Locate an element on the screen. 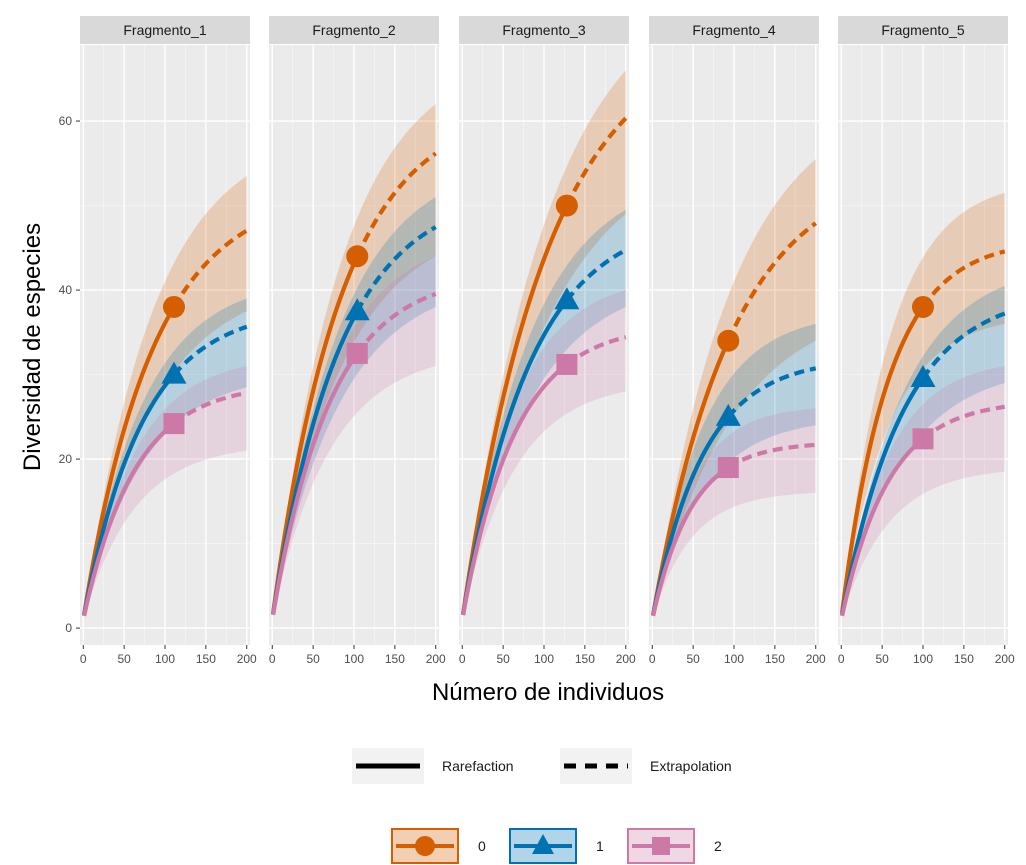 This screenshot has height=865, width=1026. y-tick-label: 0 is located at coordinates (68, 628).